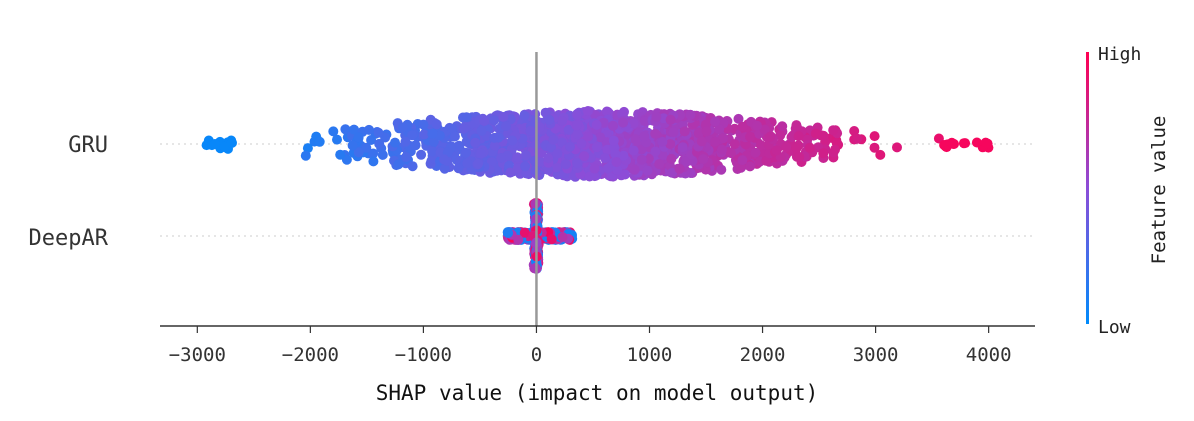  I want to click on x-tick-label: 4000, so click(989, 355).